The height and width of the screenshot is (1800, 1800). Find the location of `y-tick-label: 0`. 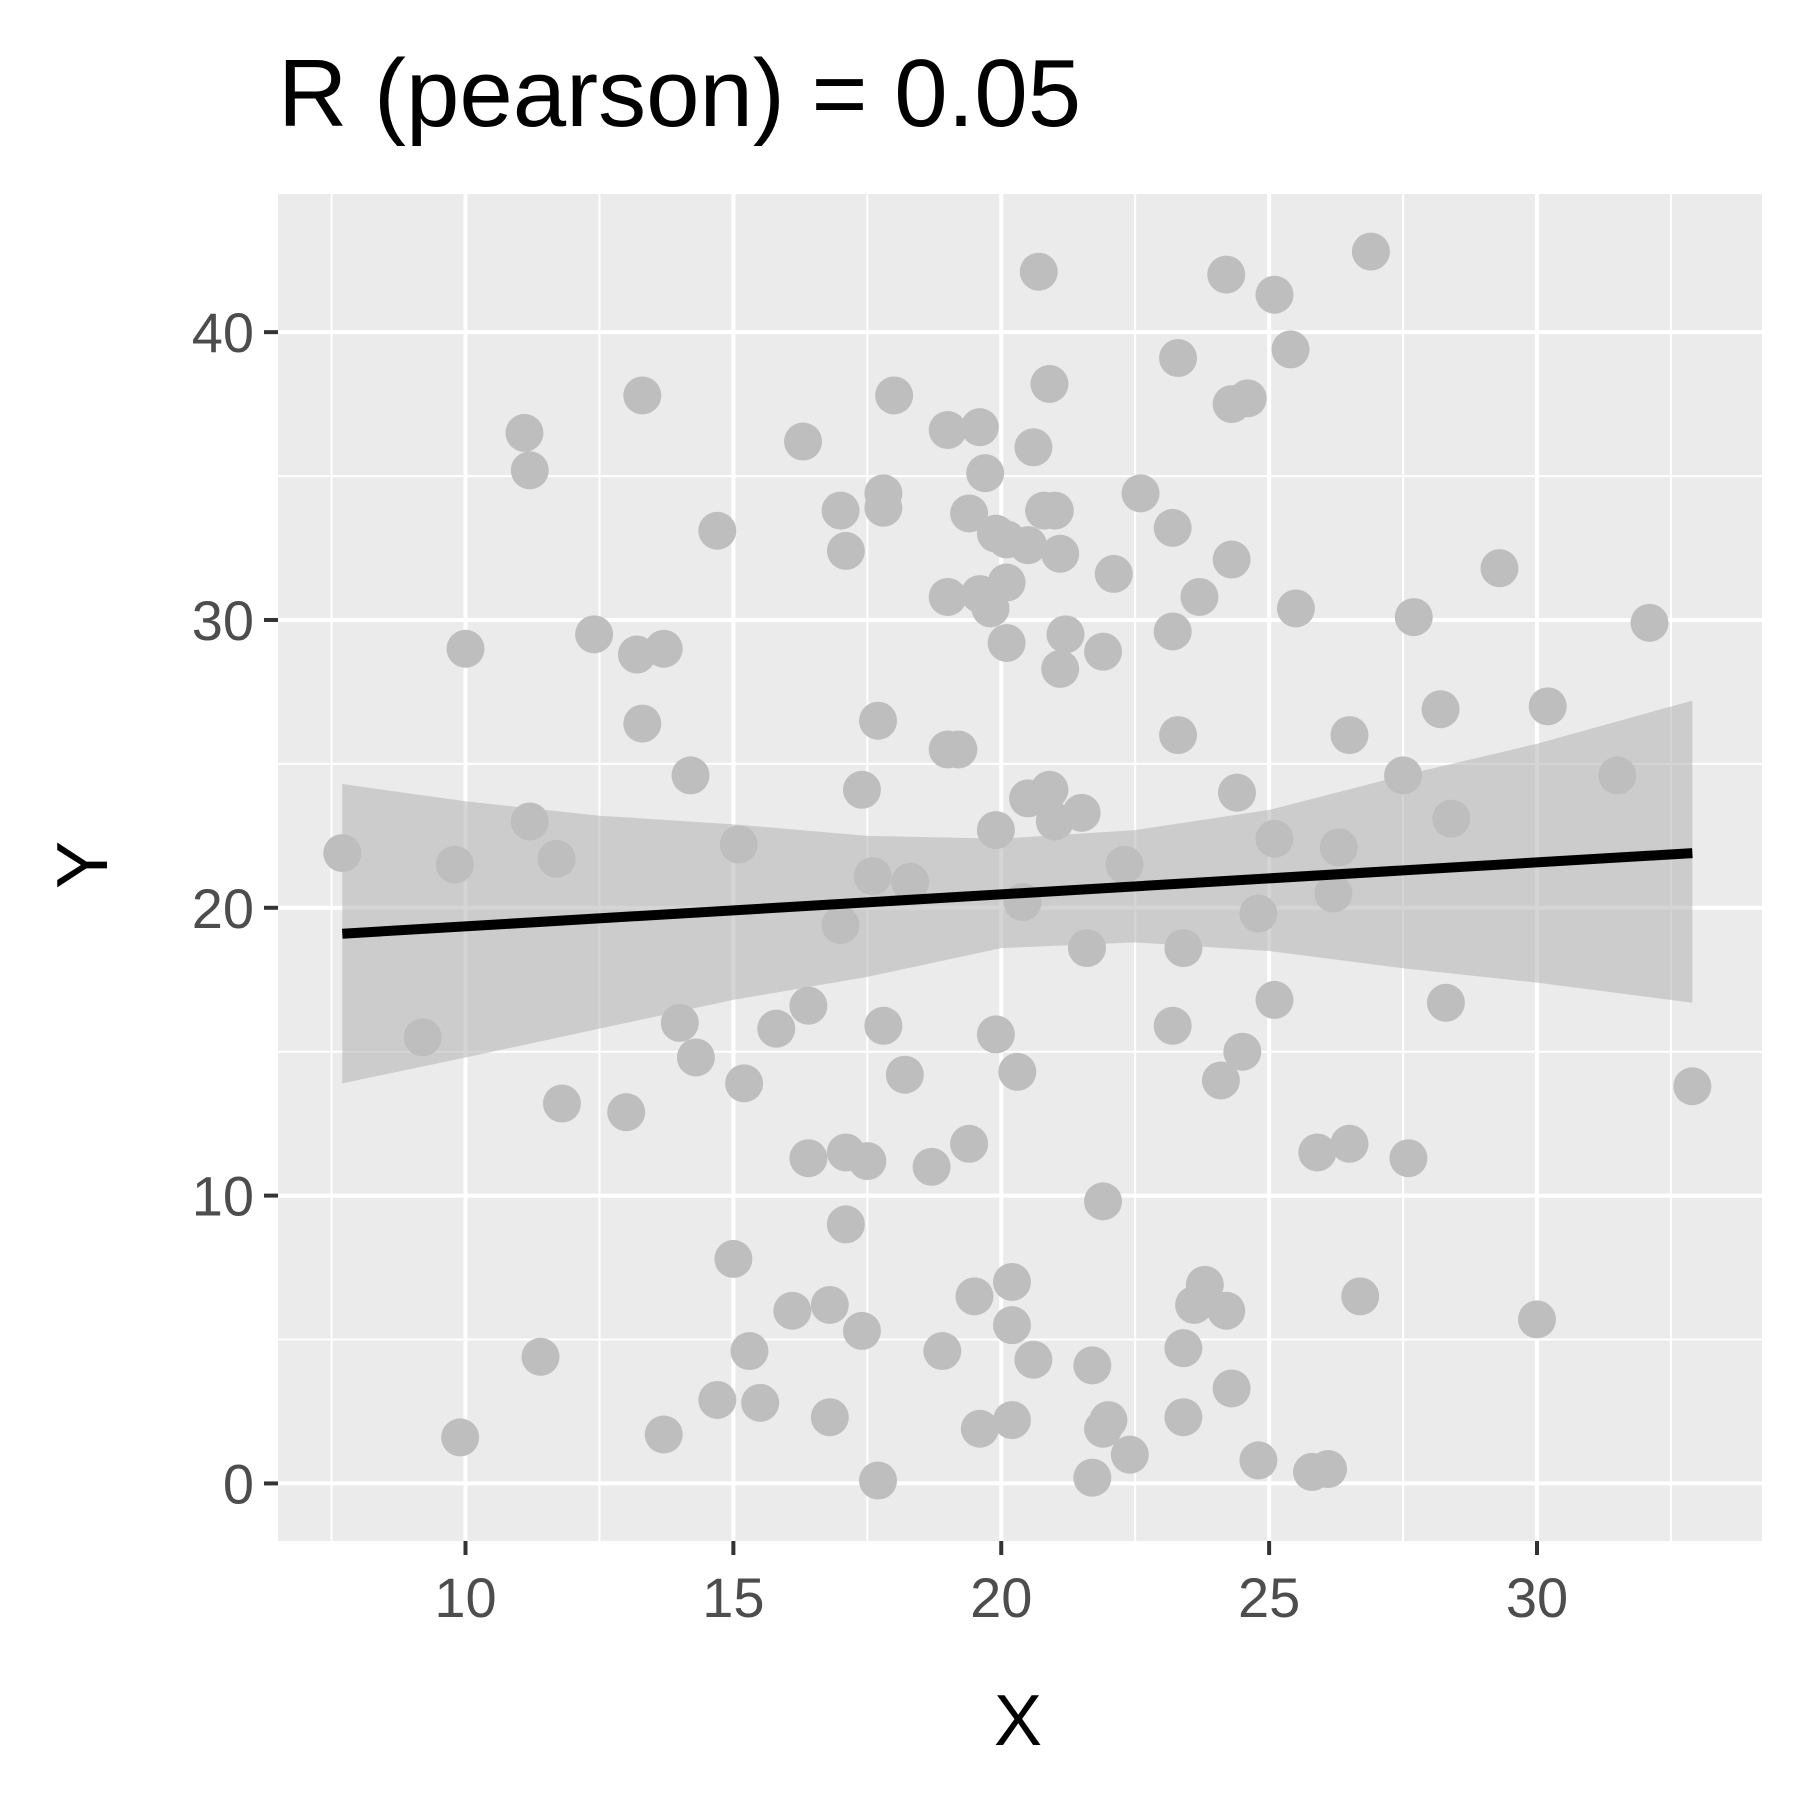

y-tick-label: 0 is located at coordinates (238, 1483).